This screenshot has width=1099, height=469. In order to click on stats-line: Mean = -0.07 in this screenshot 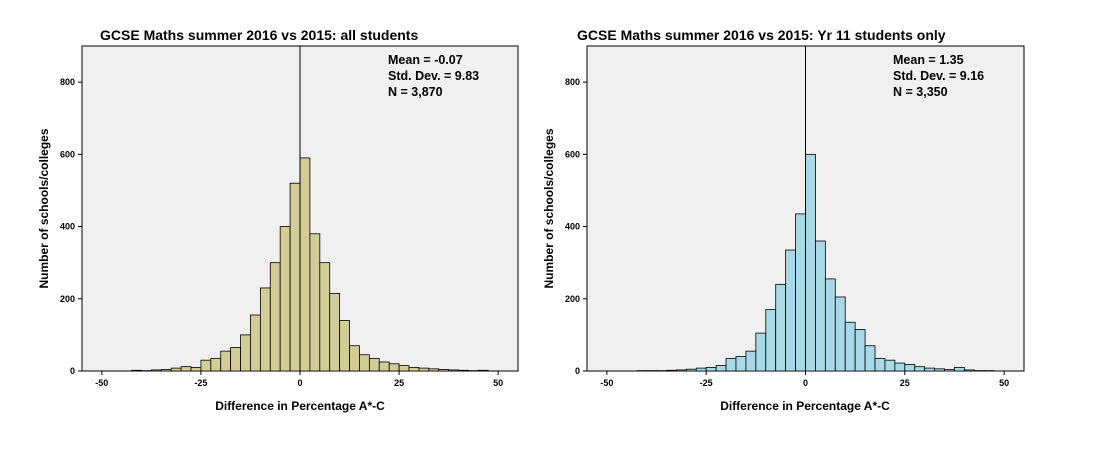, I will do `click(425, 60)`.